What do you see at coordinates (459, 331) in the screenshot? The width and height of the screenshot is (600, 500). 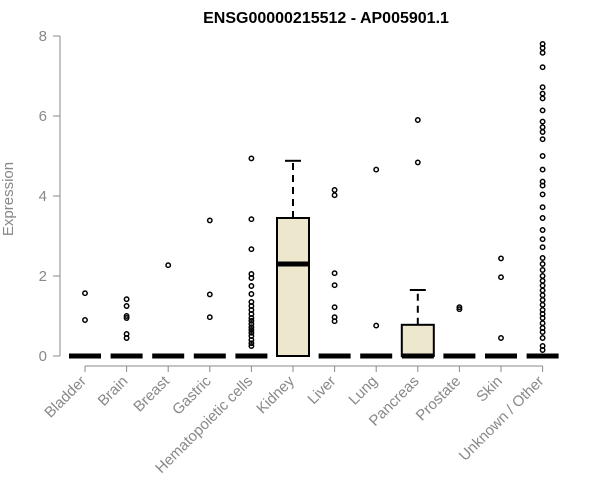 I see `box-prostate` at bounding box center [459, 331].